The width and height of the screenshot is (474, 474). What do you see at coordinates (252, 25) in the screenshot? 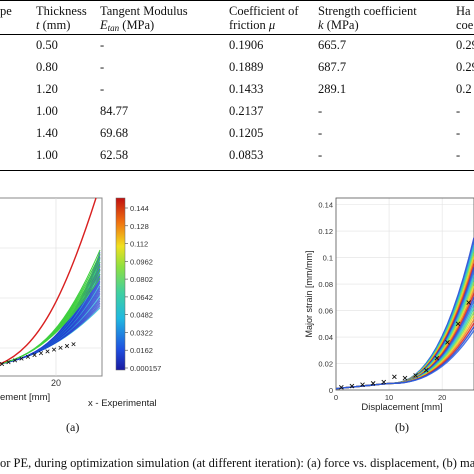
I see `header-friction-line2: friction μ` at bounding box center [252, 25].